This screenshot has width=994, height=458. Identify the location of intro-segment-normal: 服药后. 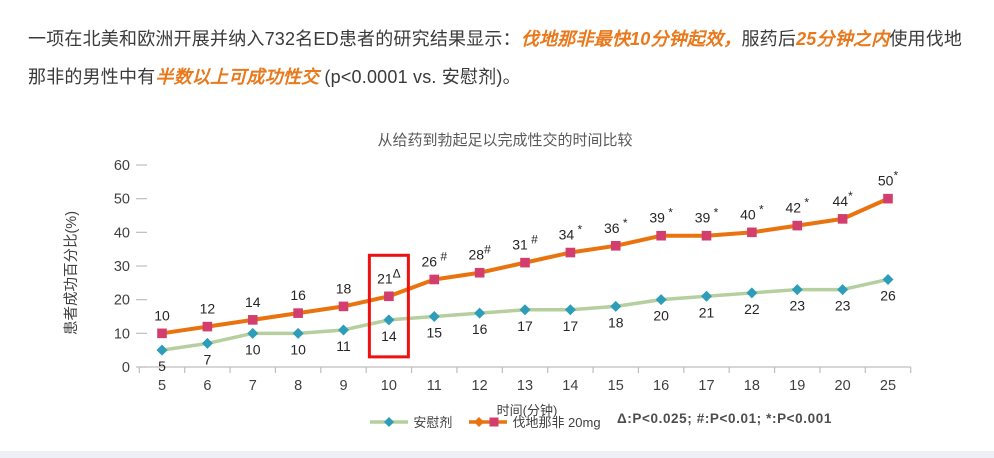
(769, 39).